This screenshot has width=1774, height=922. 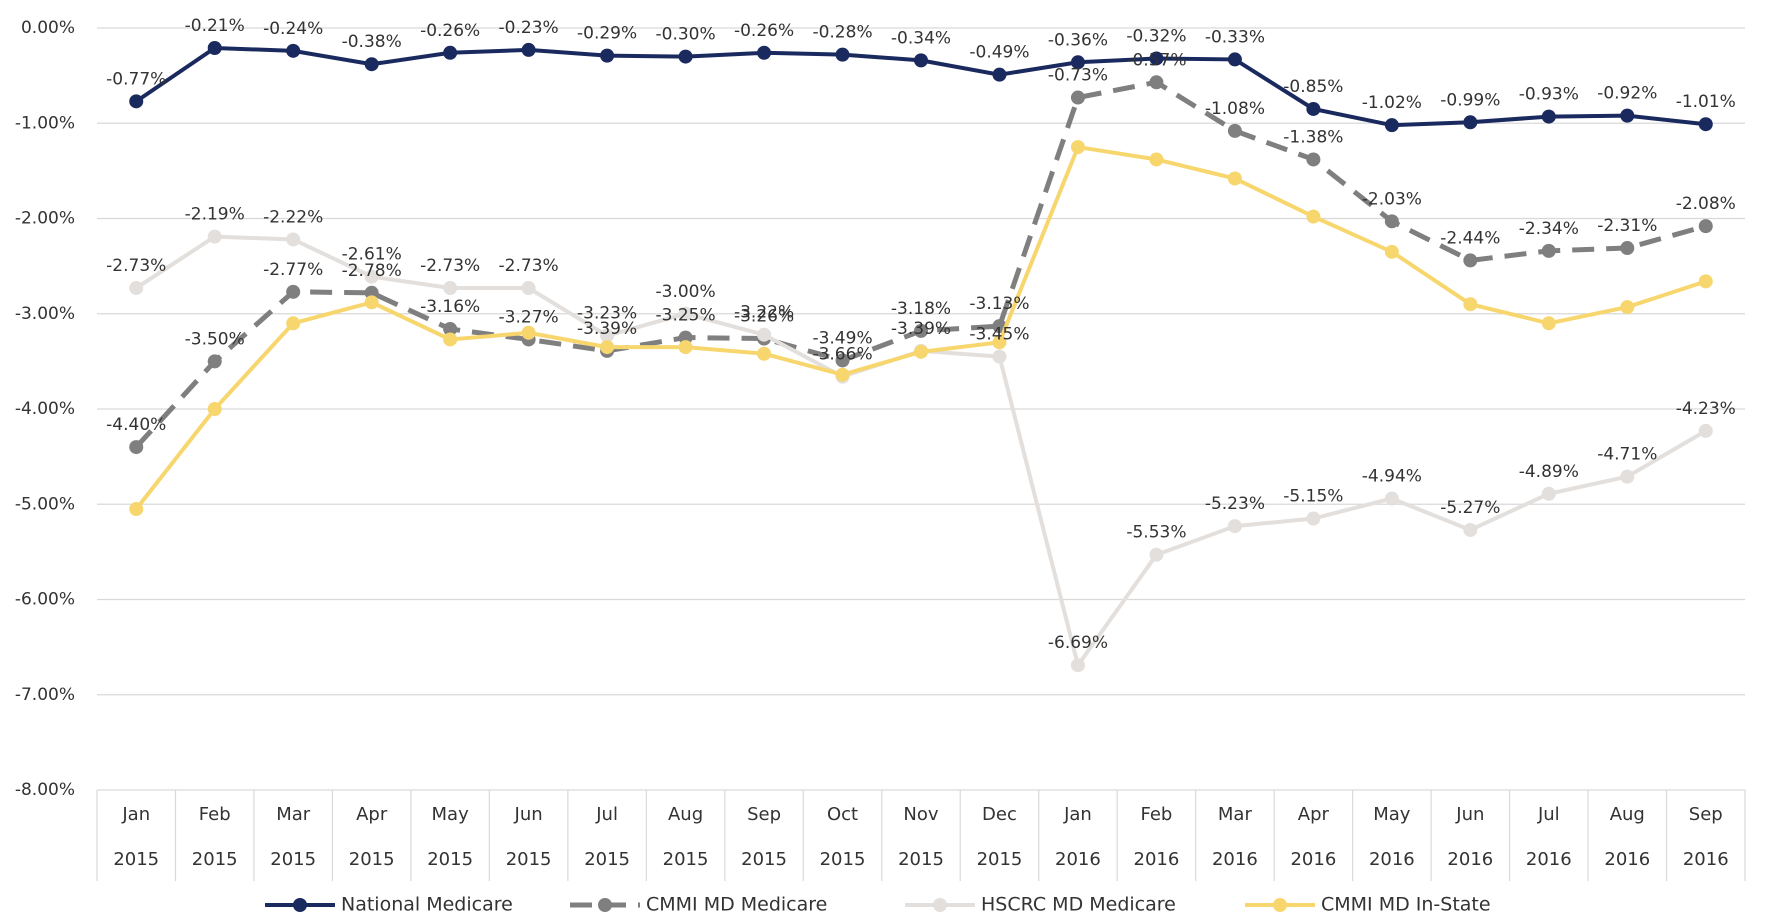 I want to click on x-tick-label: Feb 2015, so click(x=214, y=837).